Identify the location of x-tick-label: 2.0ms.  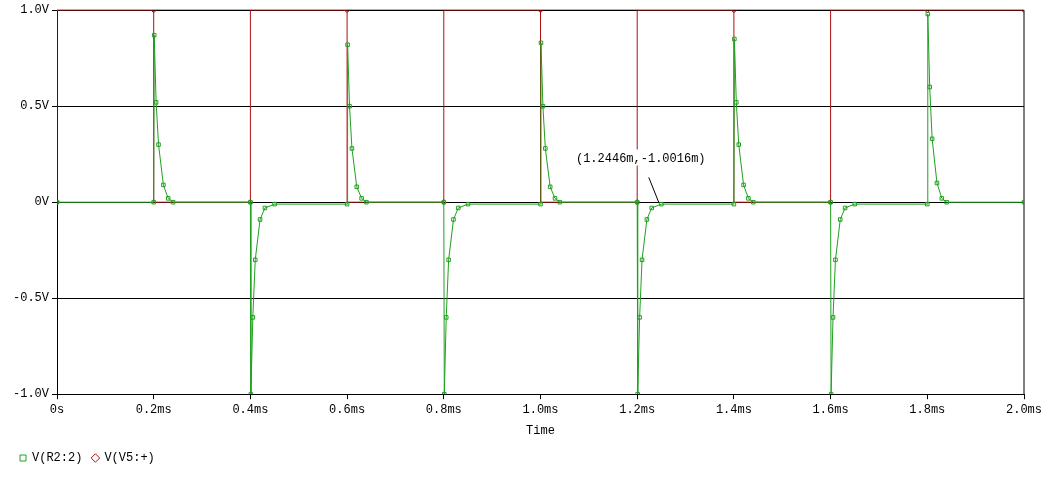
(1024, 409).